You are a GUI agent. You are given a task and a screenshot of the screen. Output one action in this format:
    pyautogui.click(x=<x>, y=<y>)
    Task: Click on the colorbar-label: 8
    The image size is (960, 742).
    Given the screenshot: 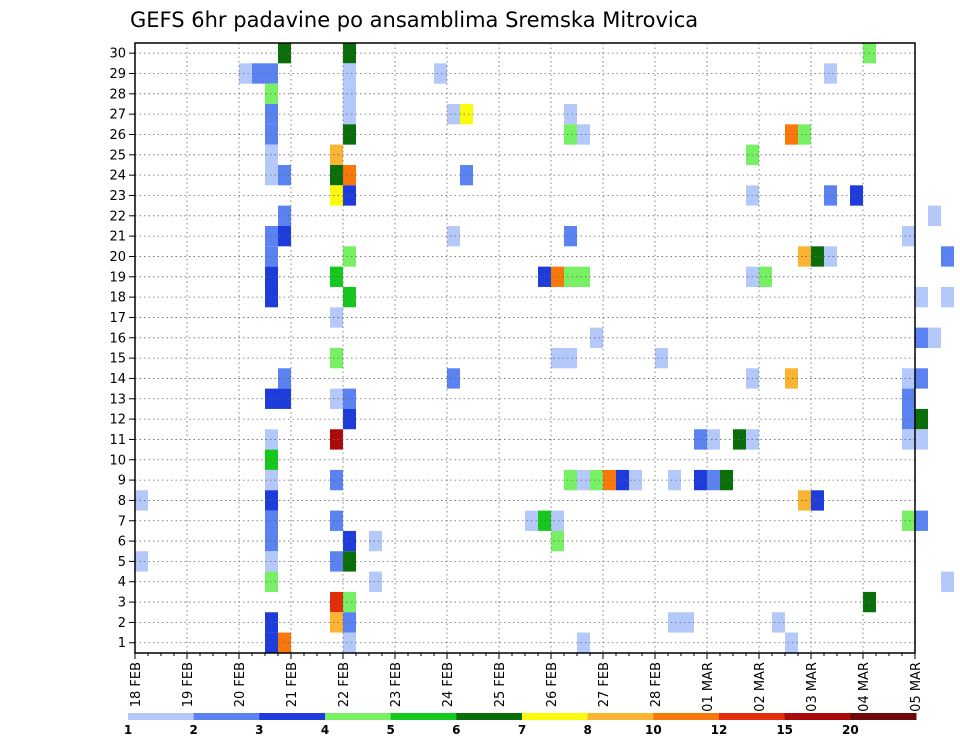 What is the action you would take?
    pyautogui.click(x=587, y=730)
    